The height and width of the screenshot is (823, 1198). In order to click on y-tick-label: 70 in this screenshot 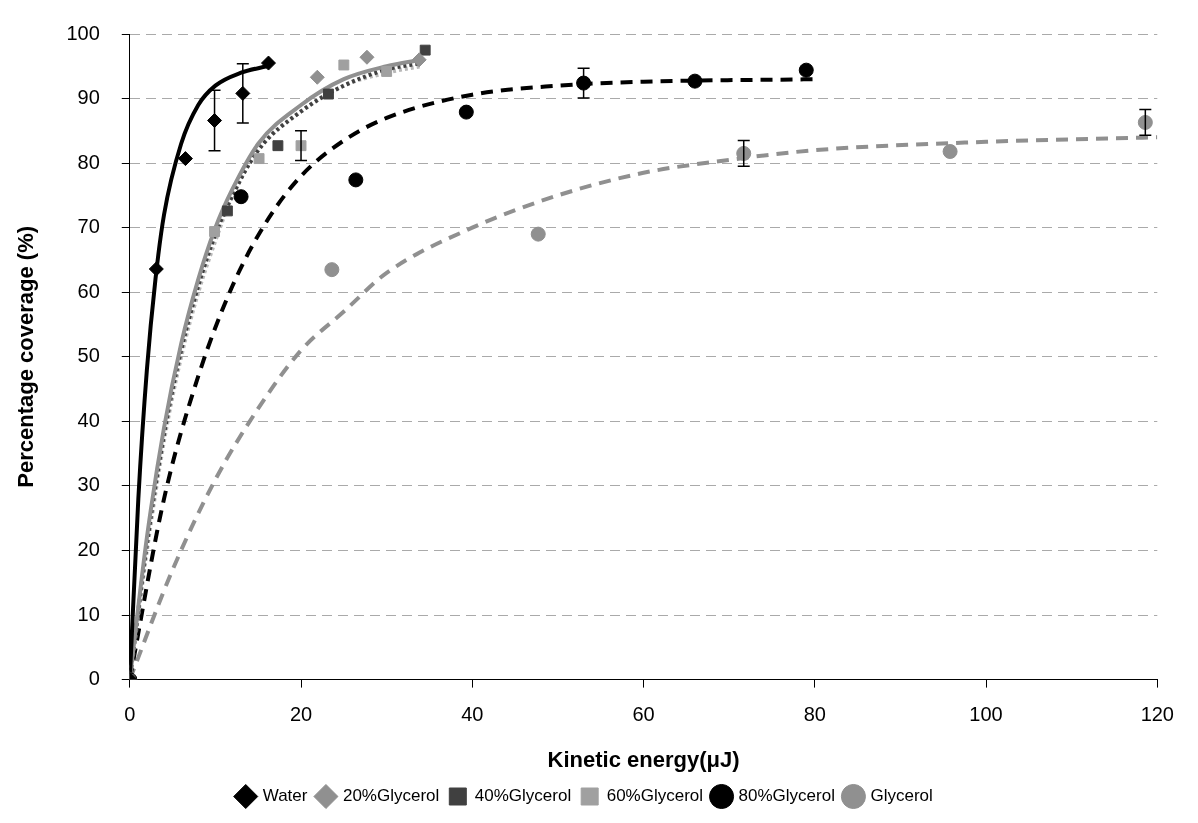, I will do `click(88, 226)`.